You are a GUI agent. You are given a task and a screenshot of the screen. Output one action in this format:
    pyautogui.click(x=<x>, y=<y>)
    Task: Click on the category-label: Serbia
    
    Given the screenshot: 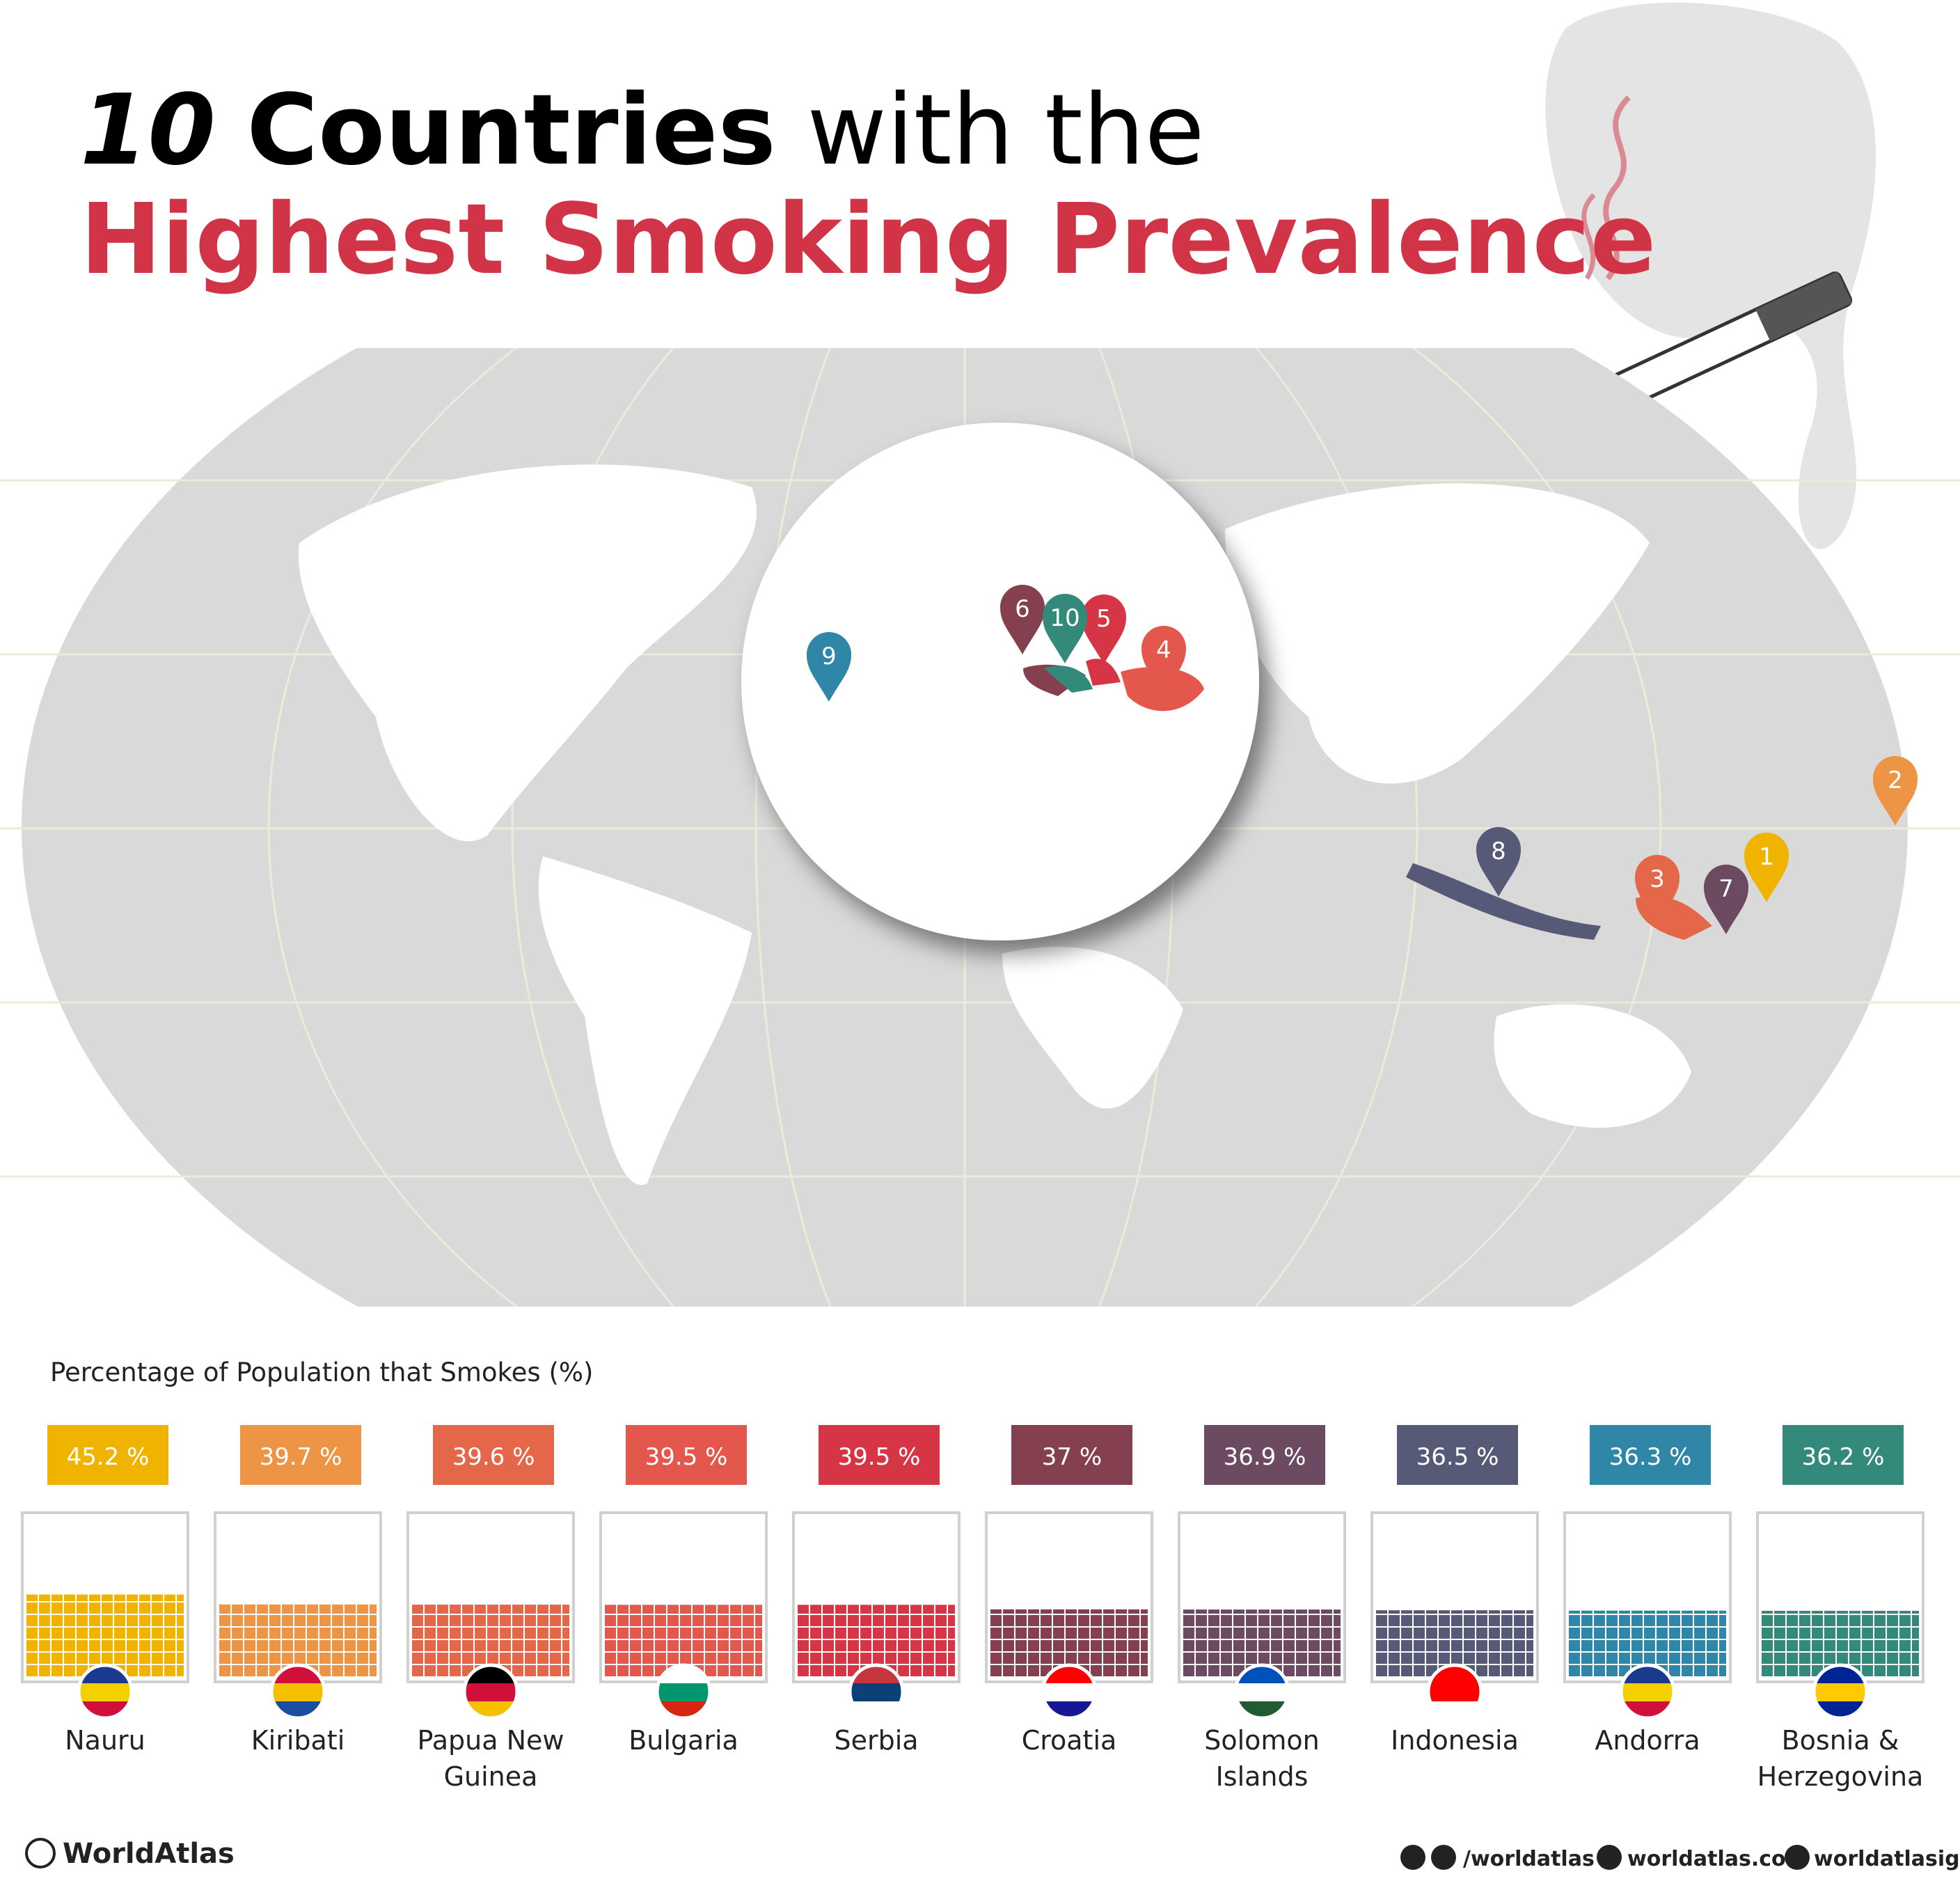 What is the action you would take?
    pyautogui.click(x=876, y=1740)
    